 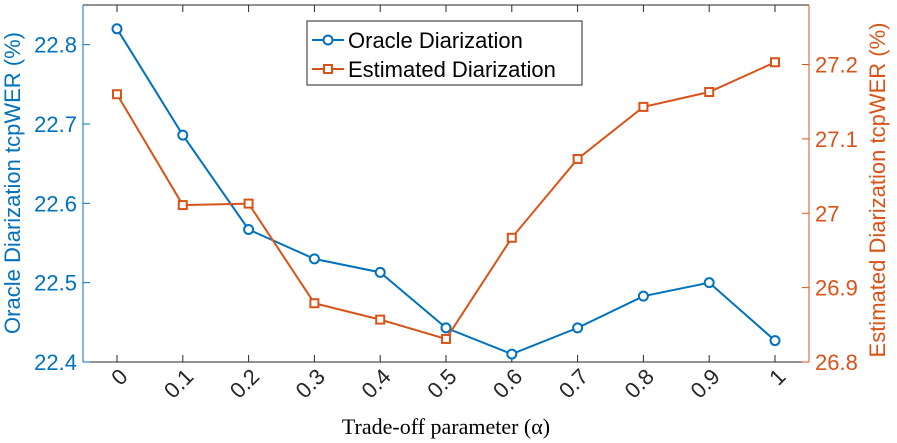 What do you see at coordinates (328, 69) in the screenshot?
I see `legend-estimated-marker` at bounding box center [328, 69].